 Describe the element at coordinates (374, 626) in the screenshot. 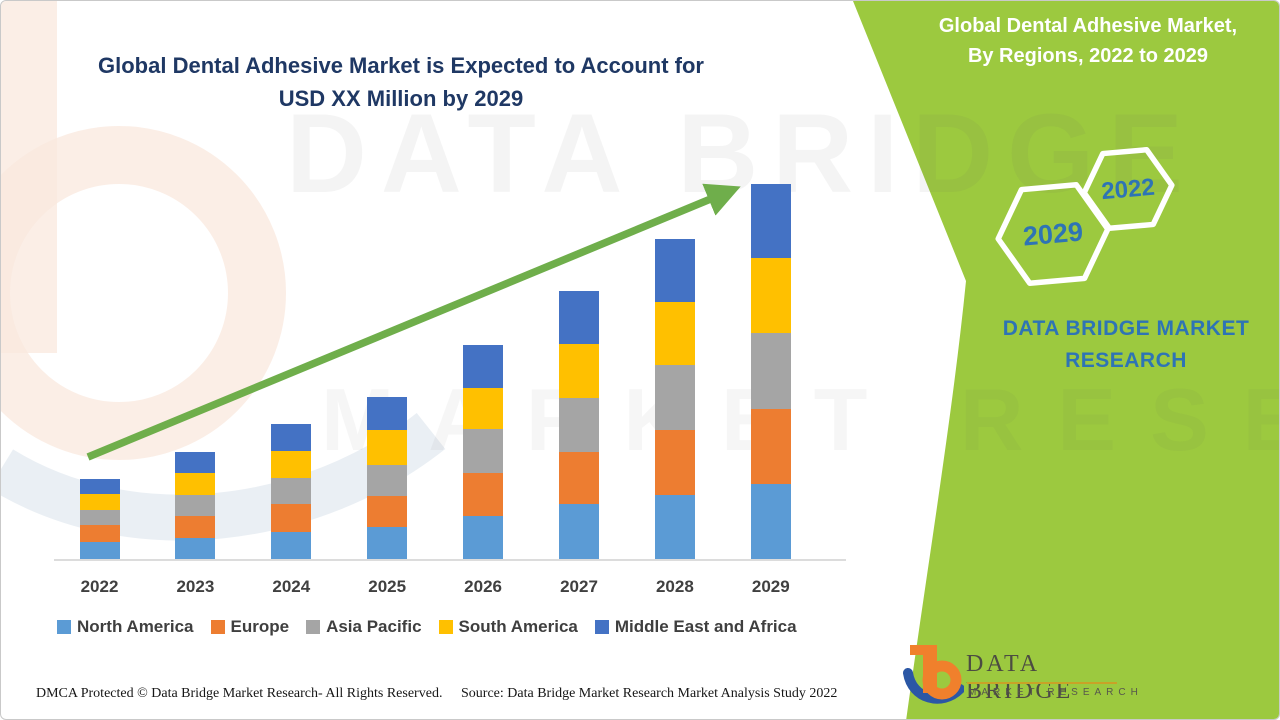

I see `legend-label: Asia Pacific` at that location.